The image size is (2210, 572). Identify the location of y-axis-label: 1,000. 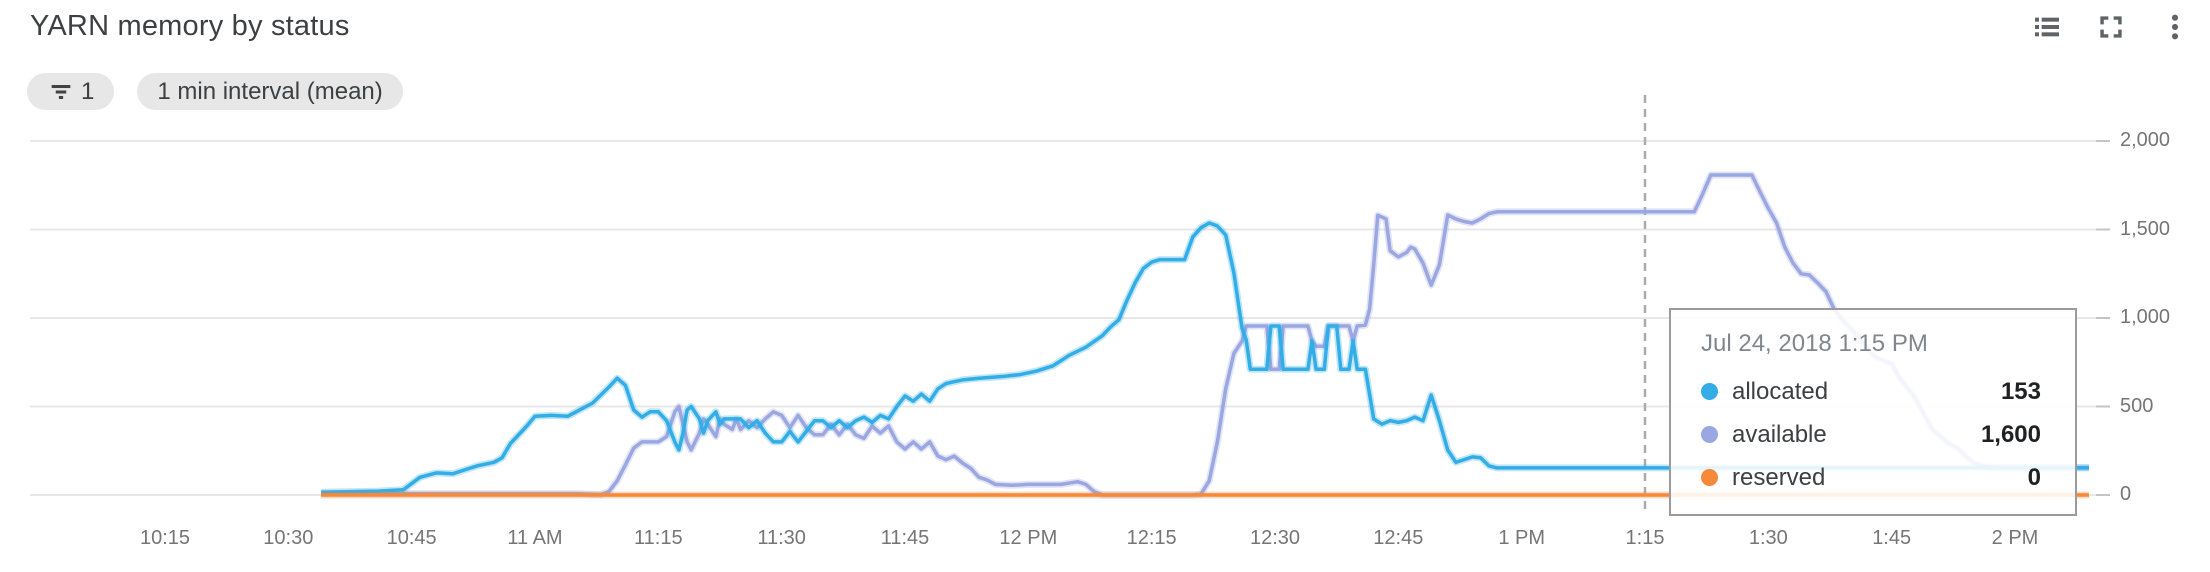
(2145, 317).